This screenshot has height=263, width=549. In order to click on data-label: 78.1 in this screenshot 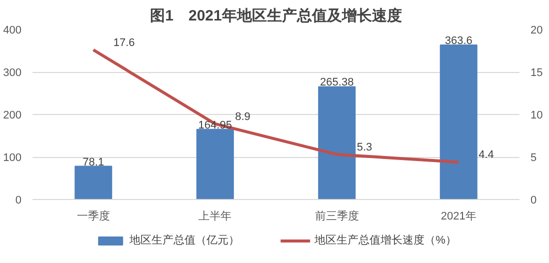, I will do `click(93, 162)`.